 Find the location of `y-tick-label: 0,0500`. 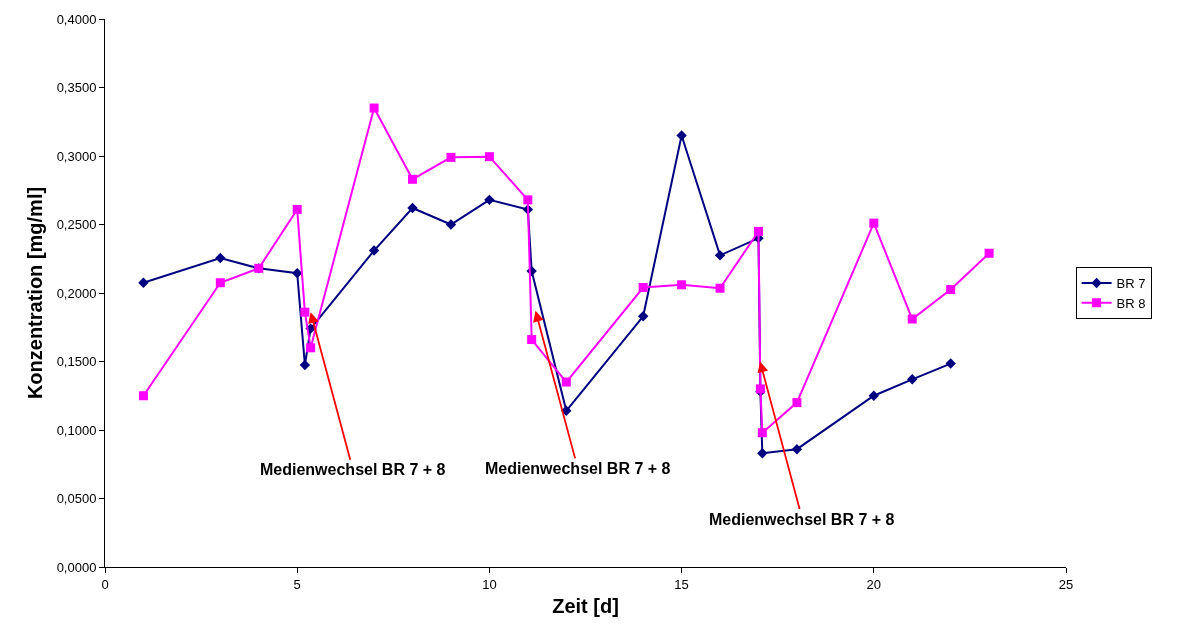

y-tick-label: 0,0500 is located at coordinates (76, 499).